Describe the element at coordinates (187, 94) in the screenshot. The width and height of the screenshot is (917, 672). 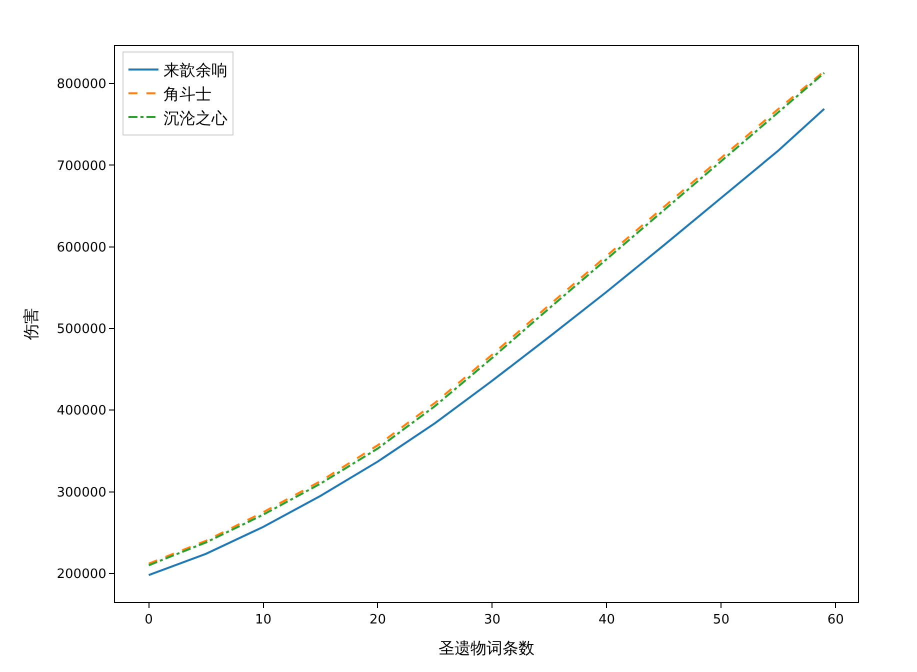
I see `legend-label: 角斗士` at that location.